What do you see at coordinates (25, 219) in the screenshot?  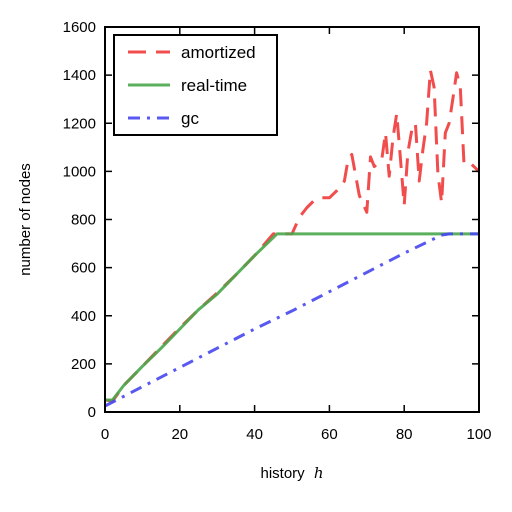 I see `y-axis-label: number of nodes` at bounding box center [25, 219].